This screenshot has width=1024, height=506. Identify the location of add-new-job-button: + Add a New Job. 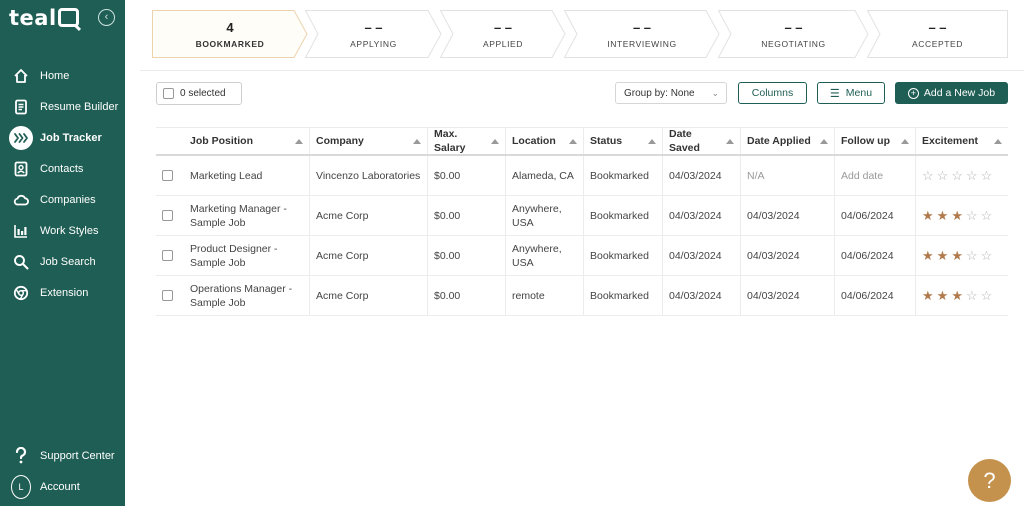
(951, 93).